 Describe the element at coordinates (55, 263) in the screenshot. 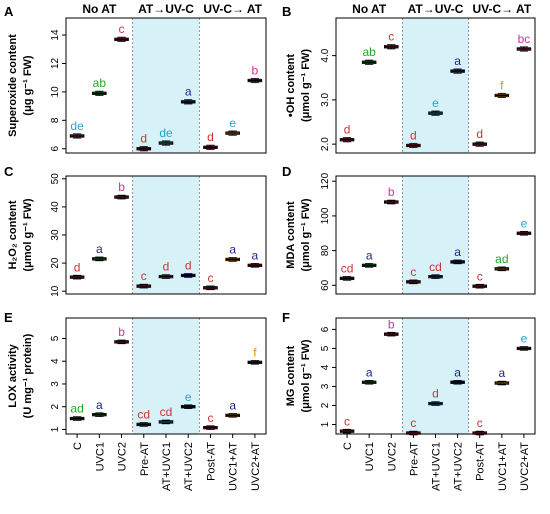

I see `y-tick-label: 20` at that location.